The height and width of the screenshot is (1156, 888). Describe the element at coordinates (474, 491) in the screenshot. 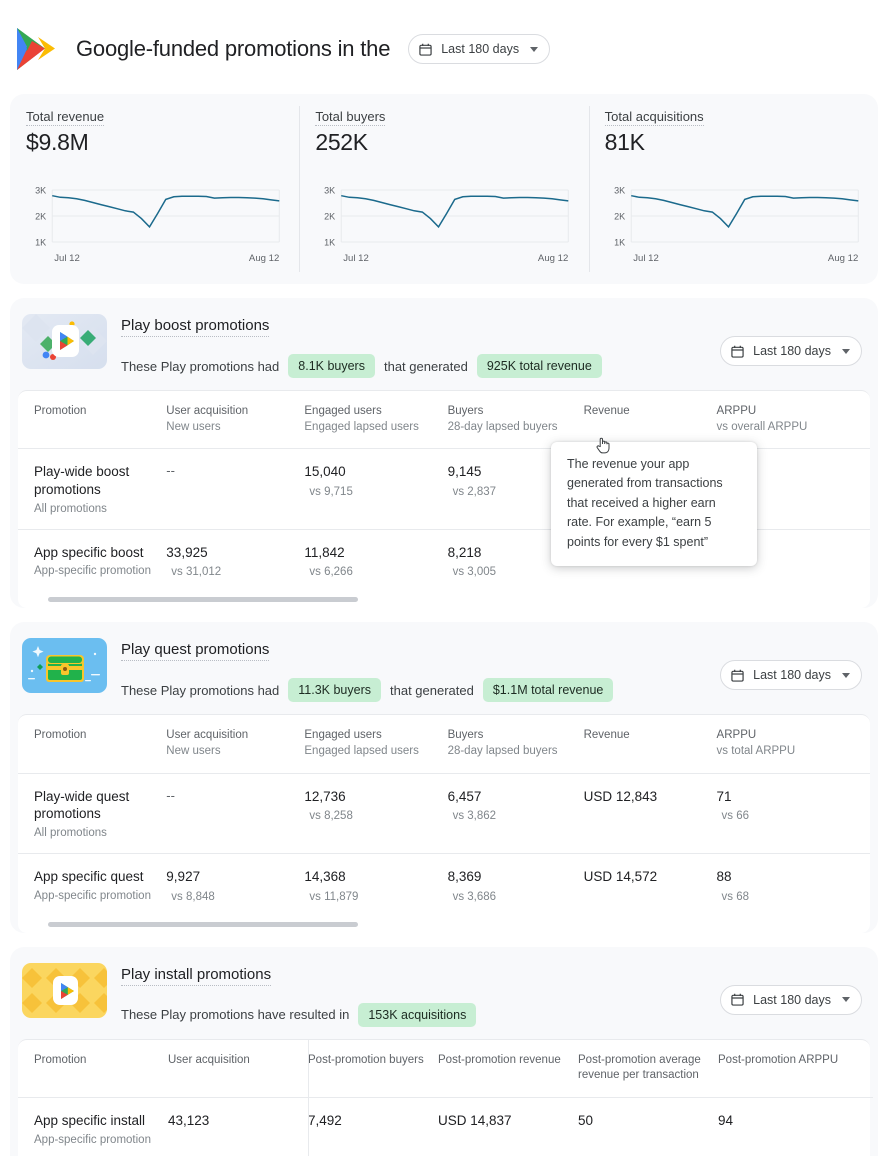

I see `cell-comparison: vs 2,837` at that location.